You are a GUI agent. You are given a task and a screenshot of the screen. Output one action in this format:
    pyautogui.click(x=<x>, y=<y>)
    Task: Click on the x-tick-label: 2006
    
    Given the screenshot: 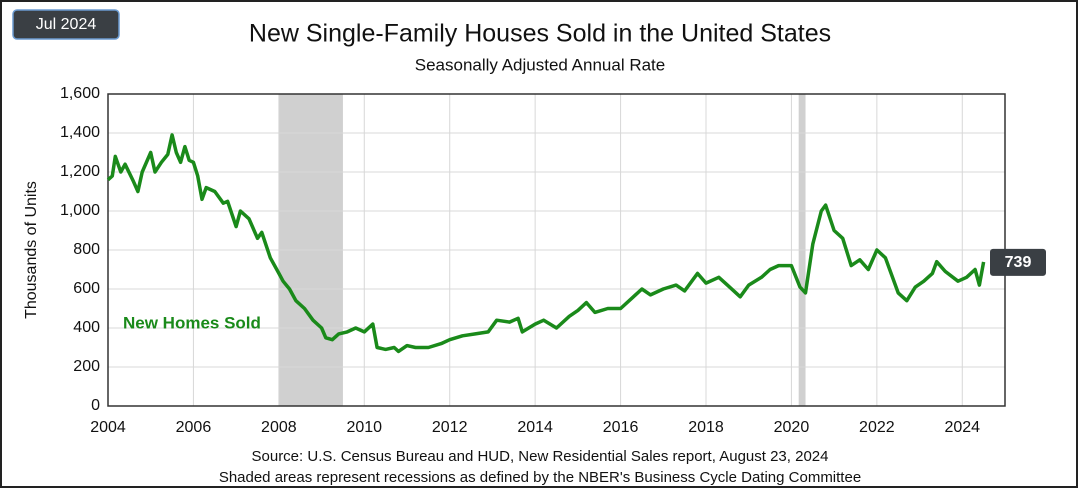 What is the action you would take?
    pyautogui.click(x=194, y=427)
    